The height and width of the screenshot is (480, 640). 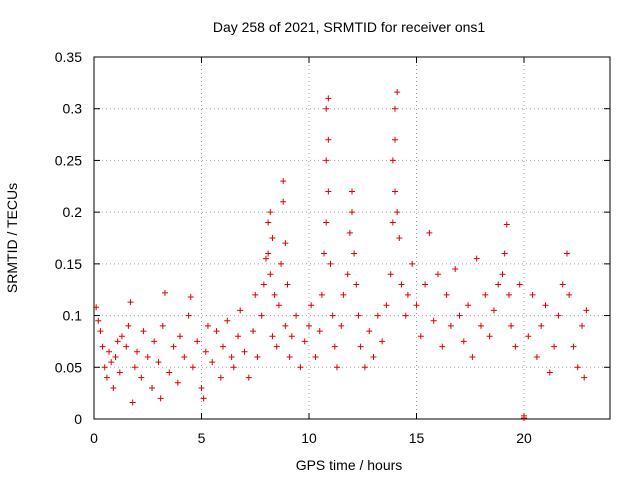 I want to click on x-tick-label: 0, so click(x=94, y=438).